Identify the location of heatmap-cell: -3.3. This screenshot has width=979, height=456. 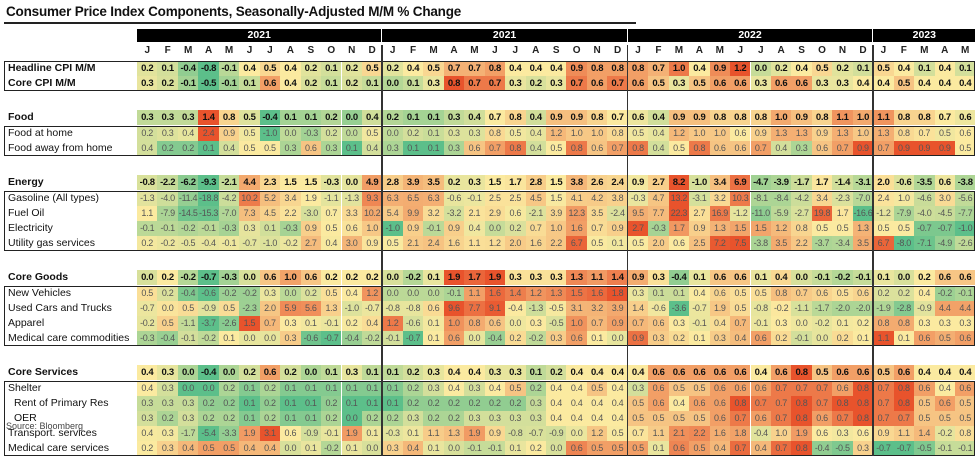
(229, 433).